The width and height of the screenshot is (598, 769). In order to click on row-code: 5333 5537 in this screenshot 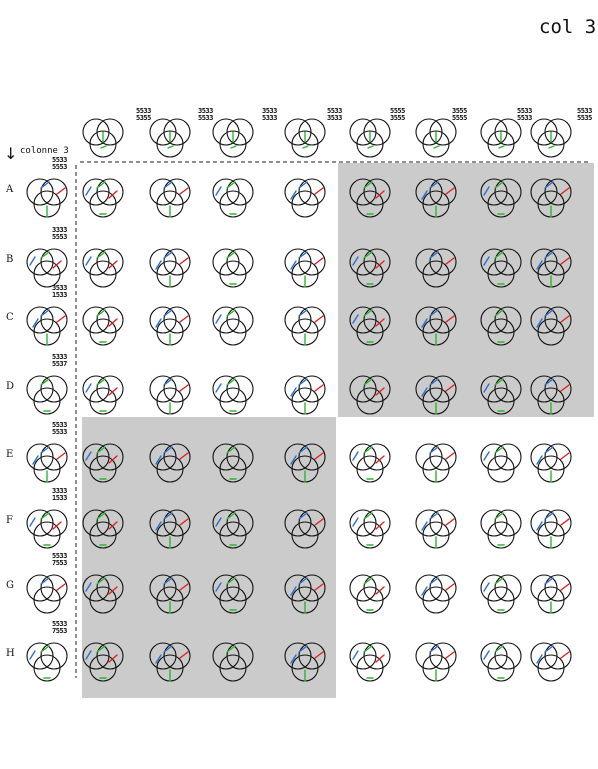, I will do `click(59, 360)`.